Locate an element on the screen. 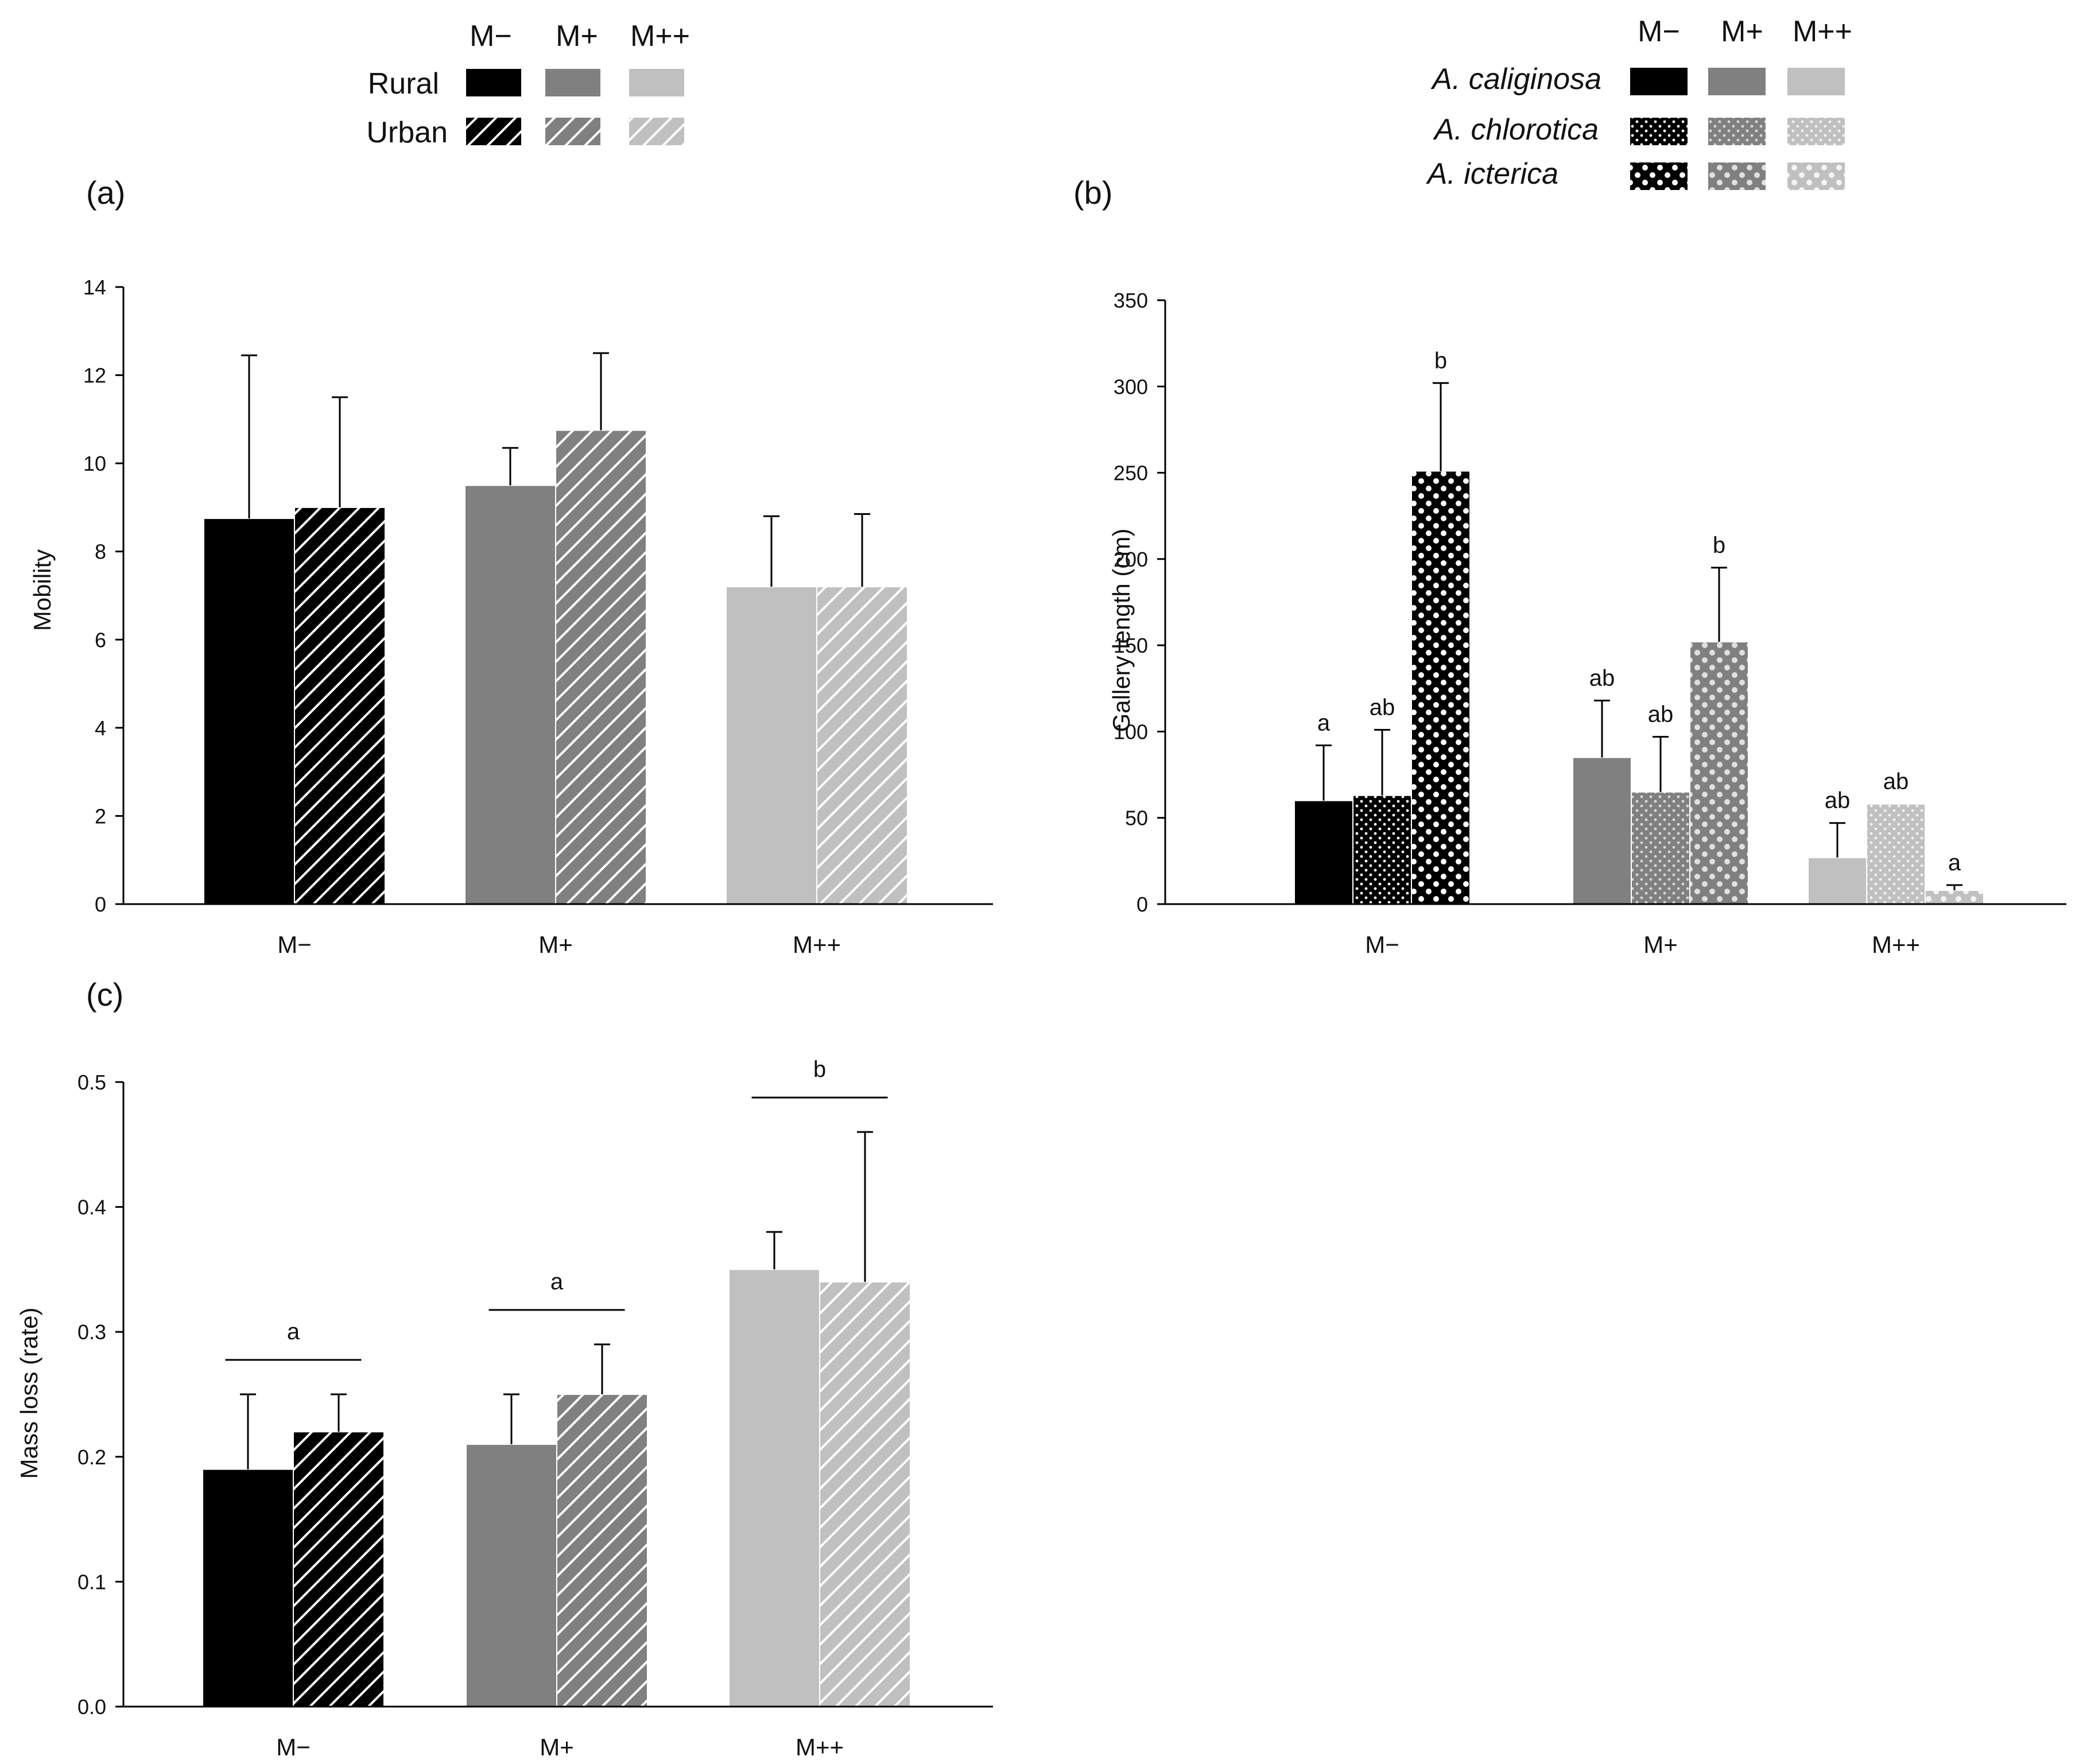 Image resolution: width=2079 pixels, height=1764 pixels. y-tick-label-b-2: 100 is located at coordinates (1131, 731).